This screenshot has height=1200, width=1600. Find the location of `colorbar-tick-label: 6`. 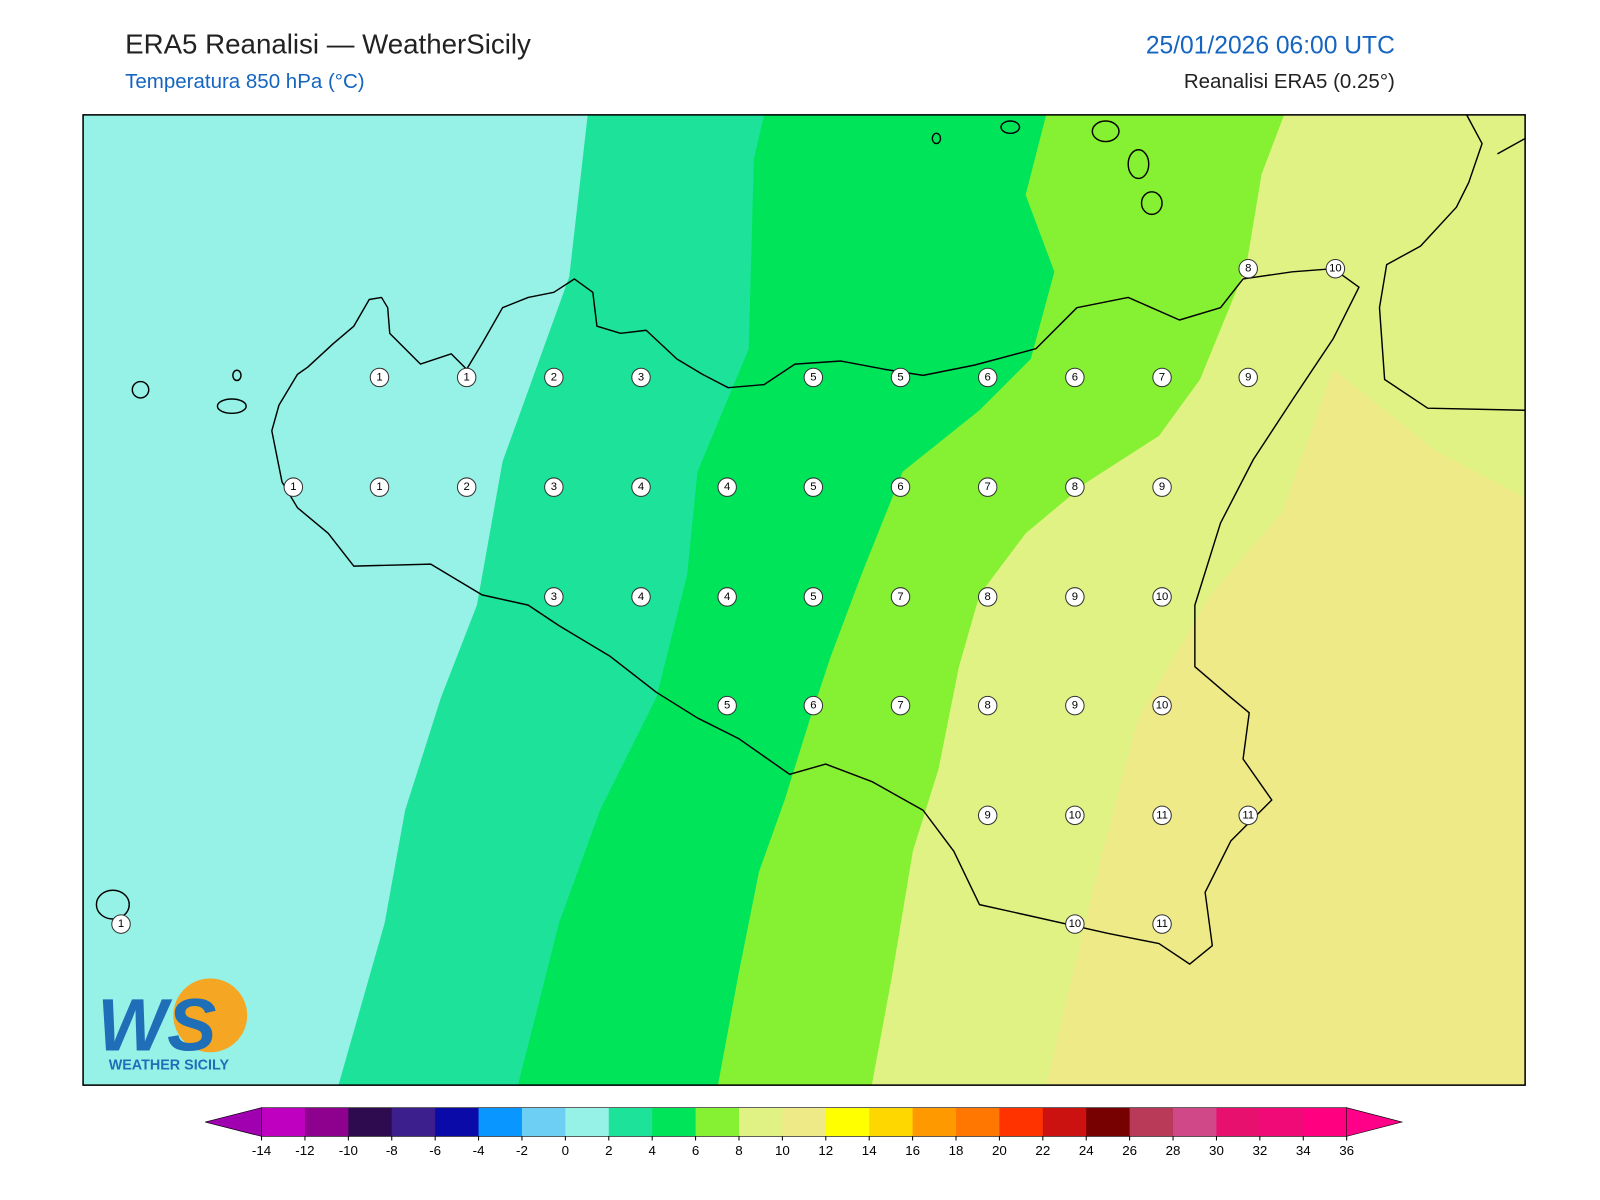

colorbar-tick-label: 6 is located at coordinates (695, 1150).